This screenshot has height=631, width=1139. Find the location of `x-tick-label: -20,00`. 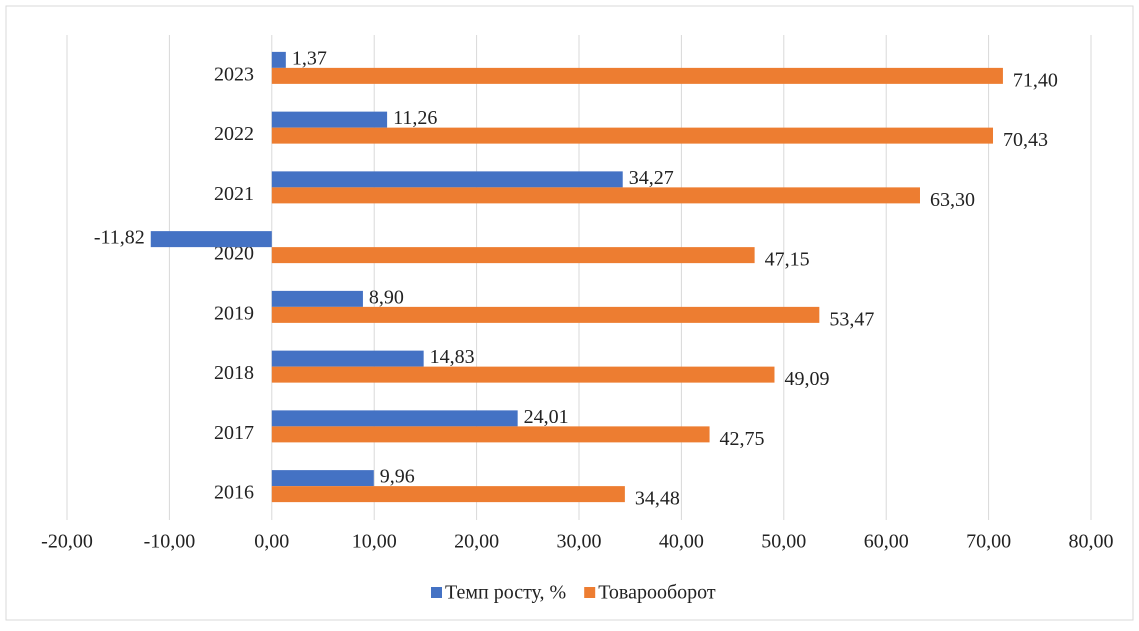

x-tick-label: -20,00 is located at coordinates (67, 542).